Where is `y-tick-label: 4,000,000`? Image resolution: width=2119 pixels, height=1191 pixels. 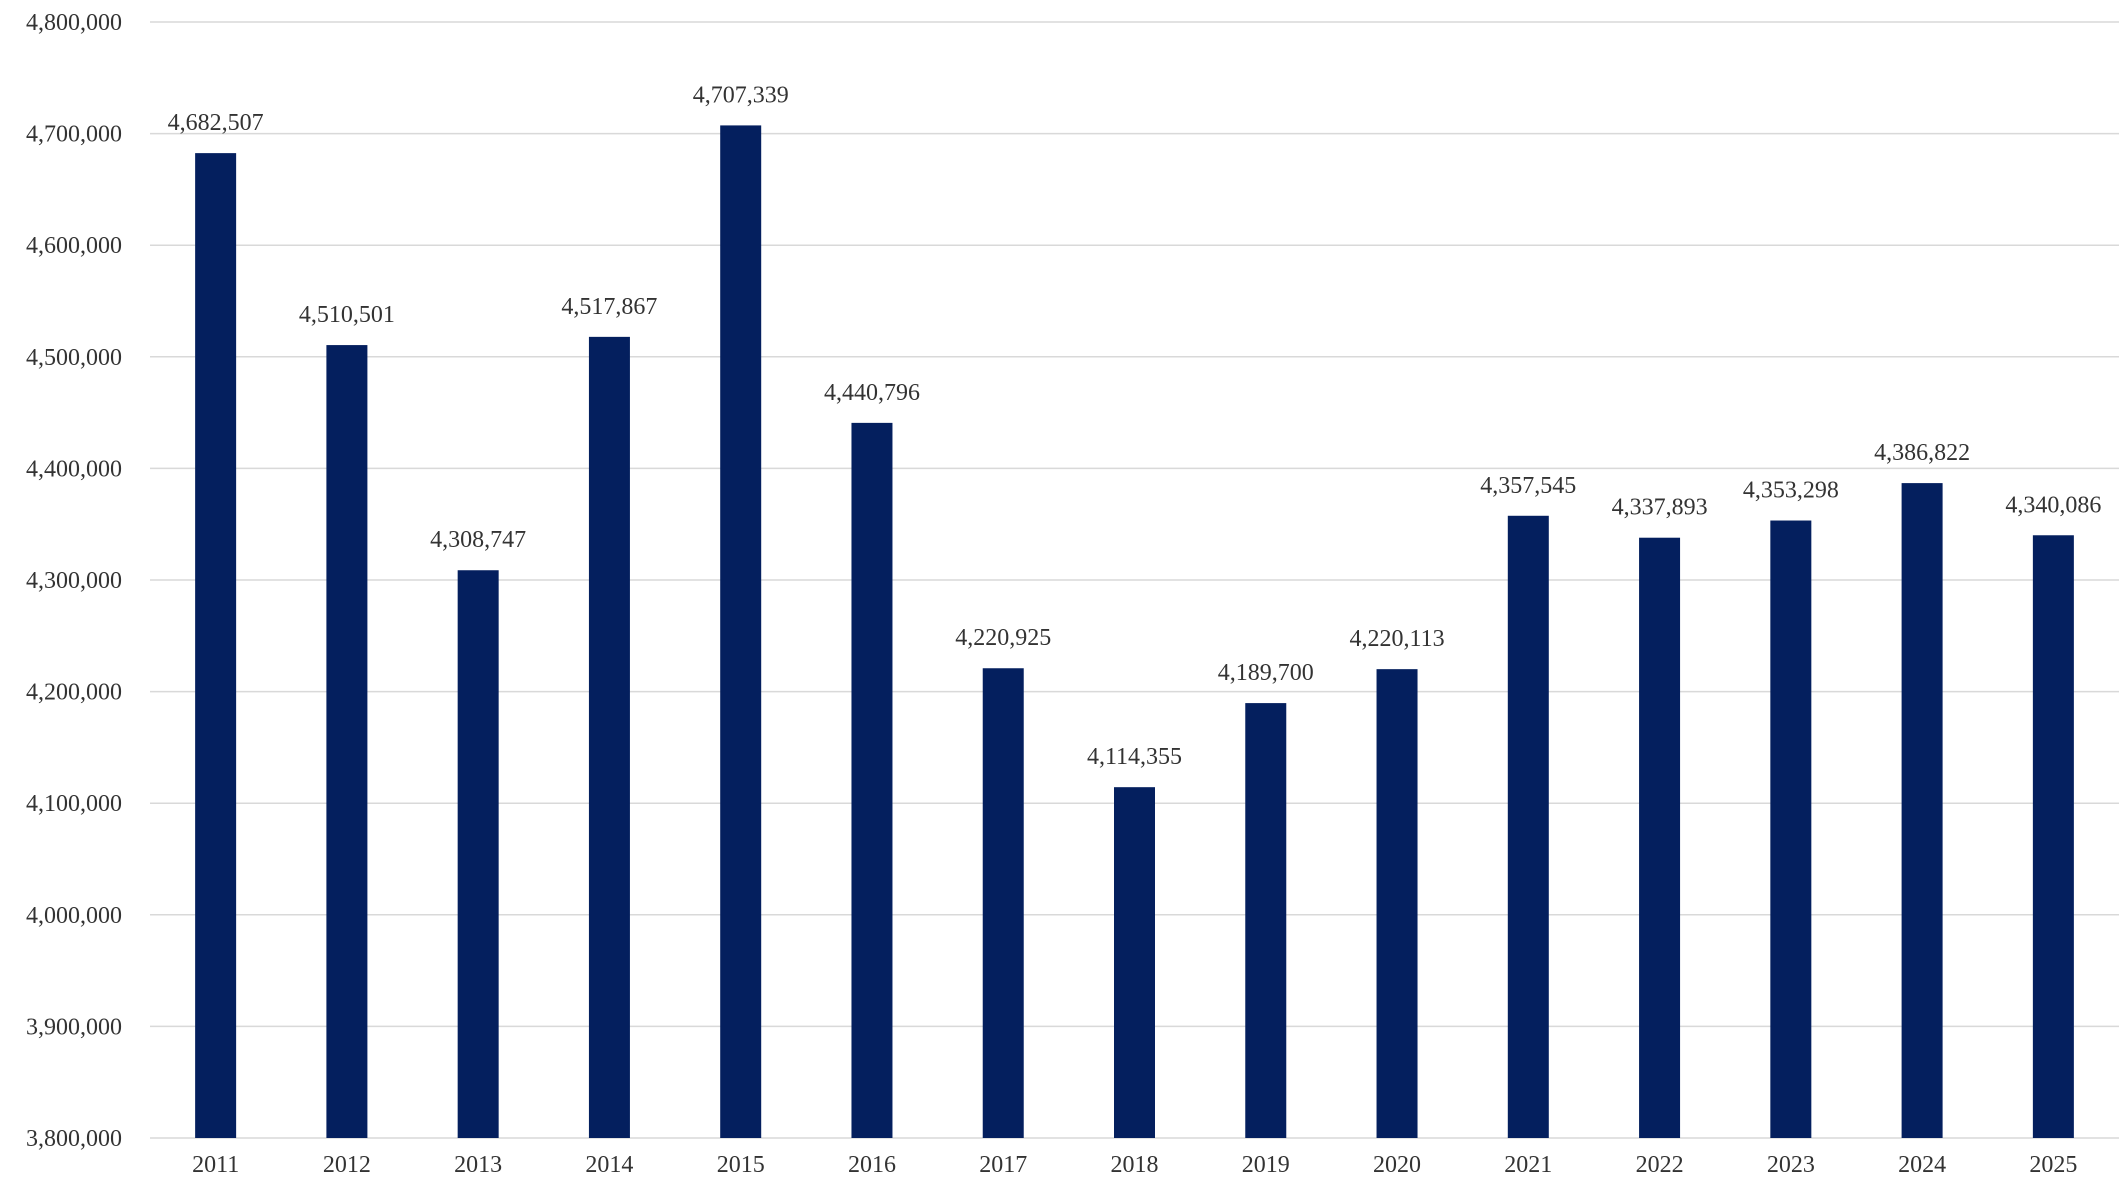 y-tick-label: 4,000,000 is located at coordinates (74, 916).